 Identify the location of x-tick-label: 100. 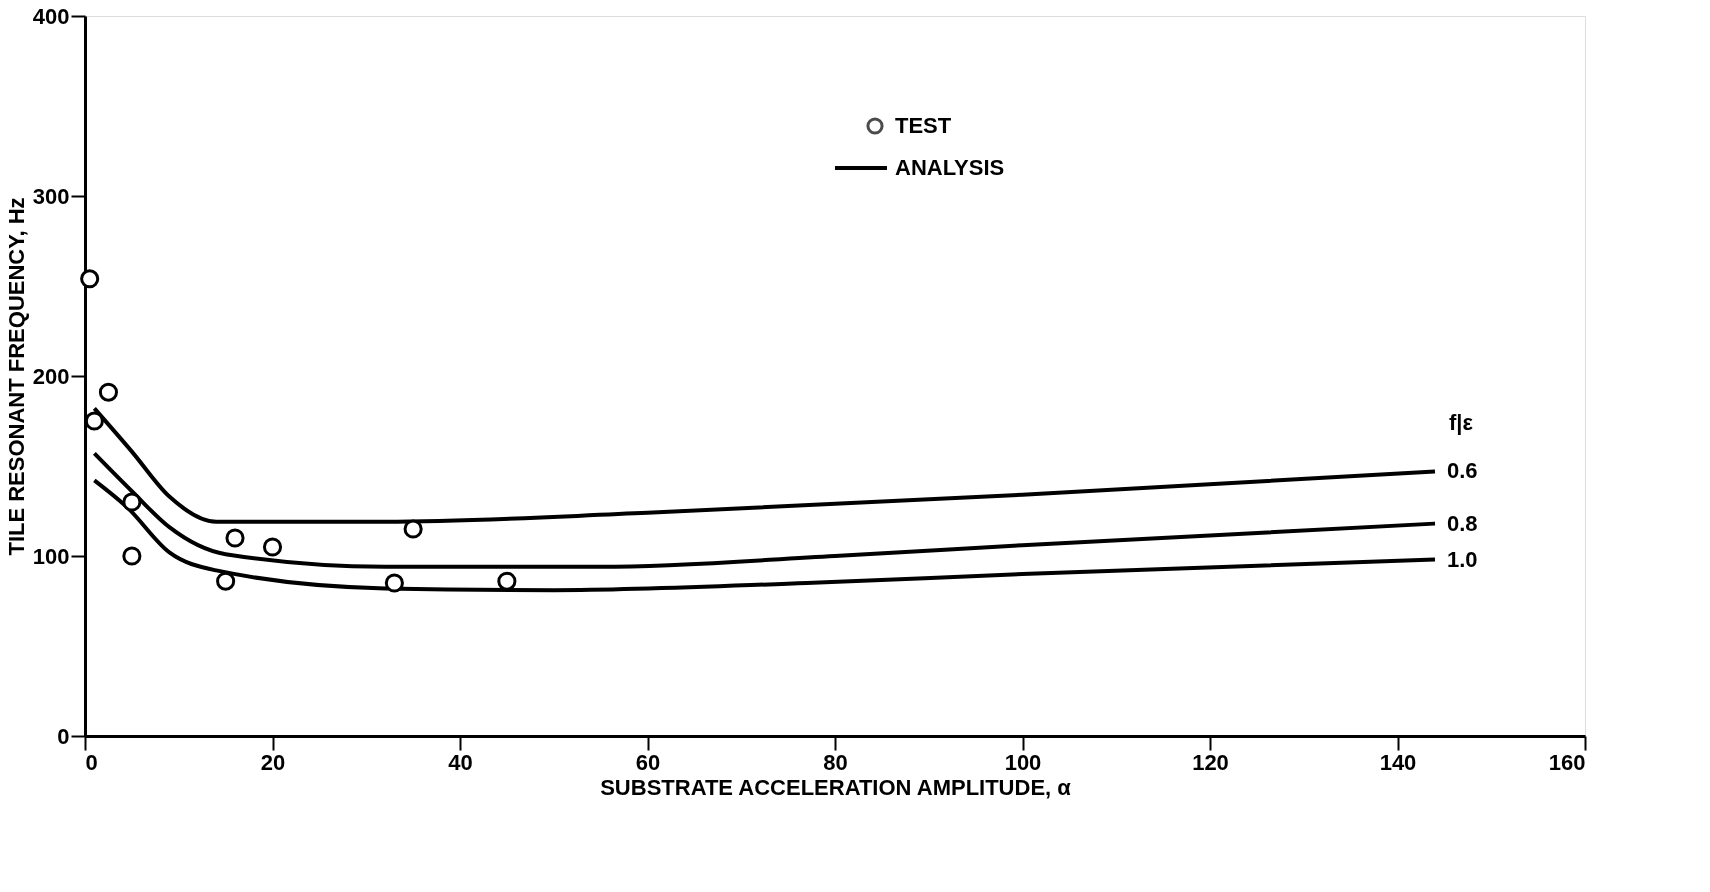
(1023, 762).